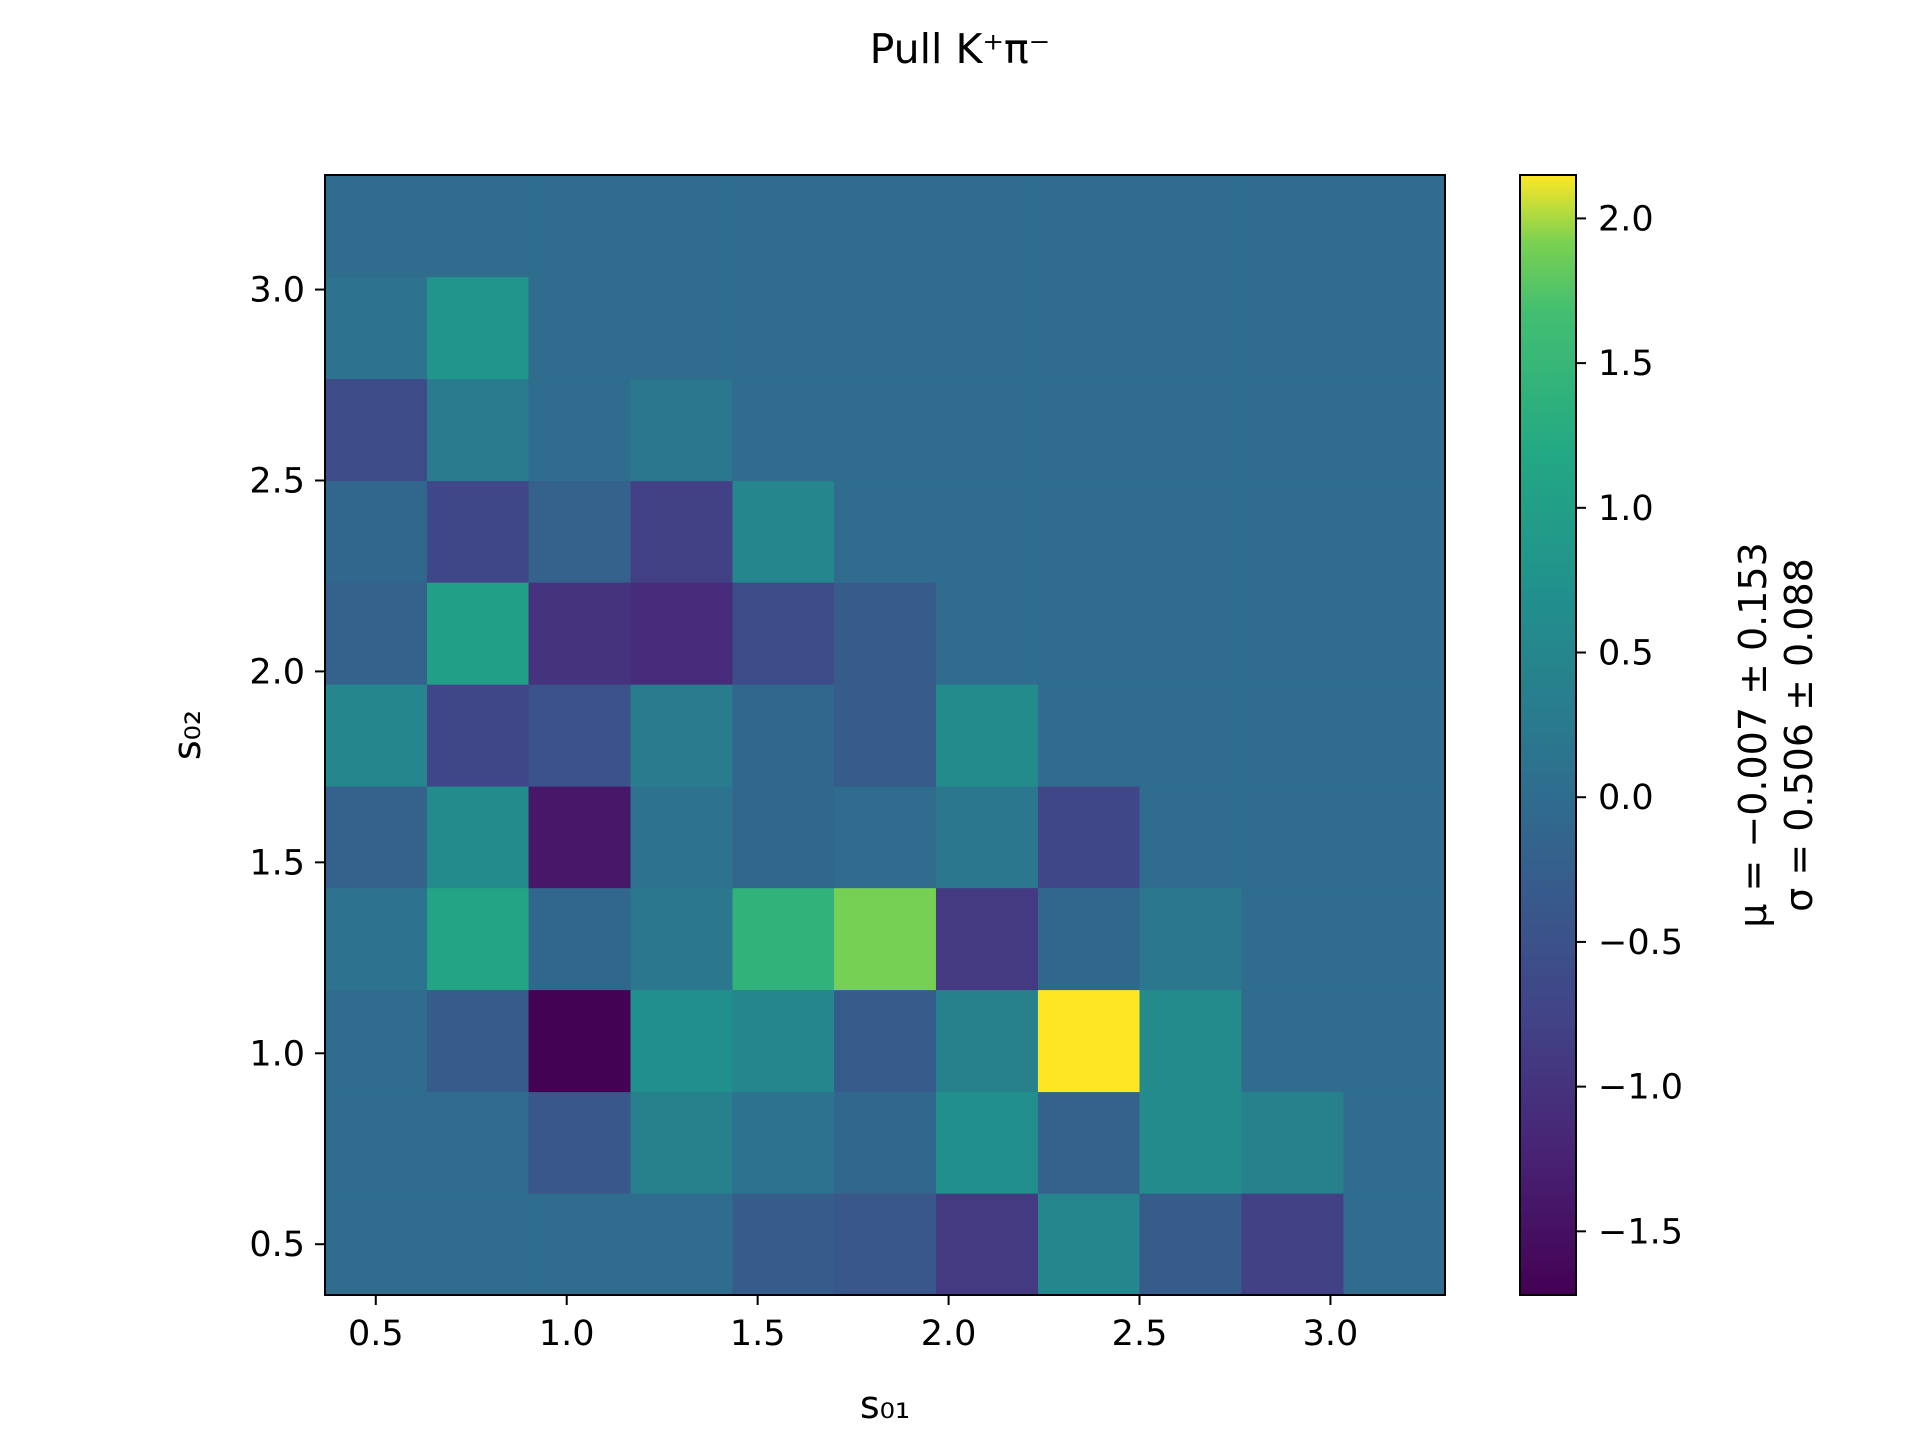 The image size is (1920, 1440). I want to click on colorbar-tick-label: 1.5, so click(1626, 364).